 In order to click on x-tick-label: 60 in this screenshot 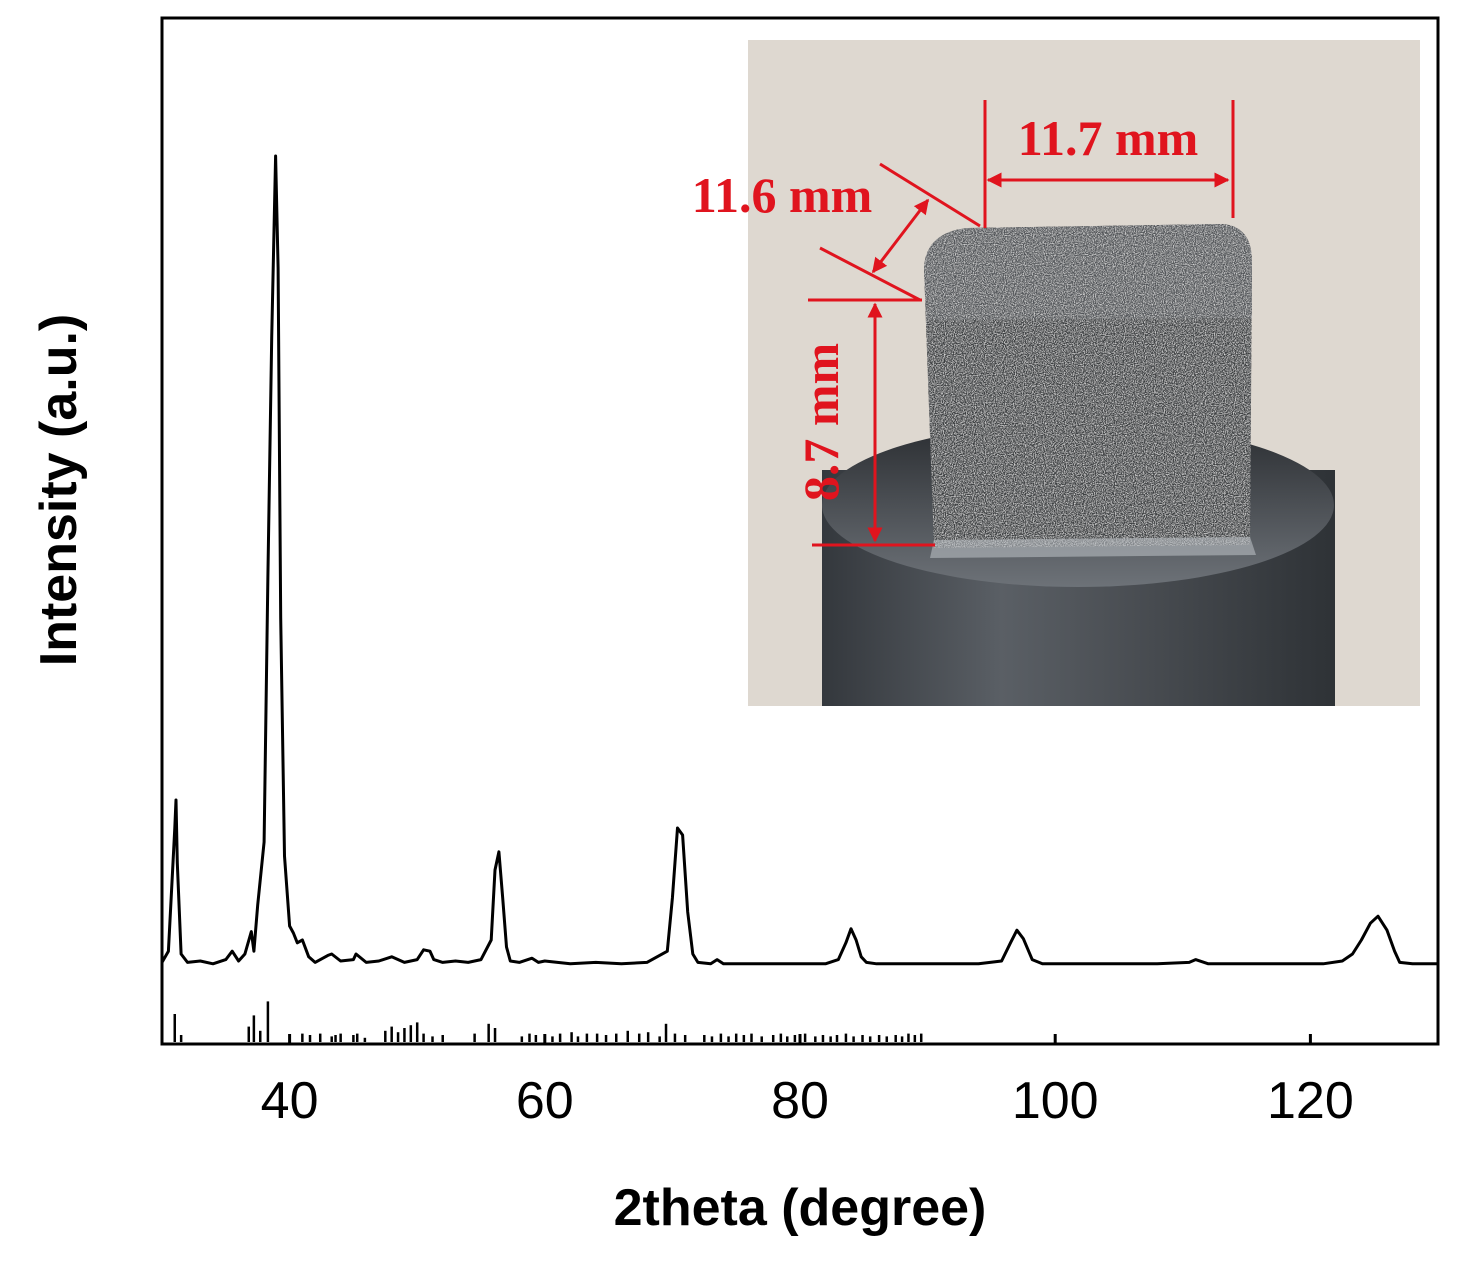, I will do `click(545, 1101)`.